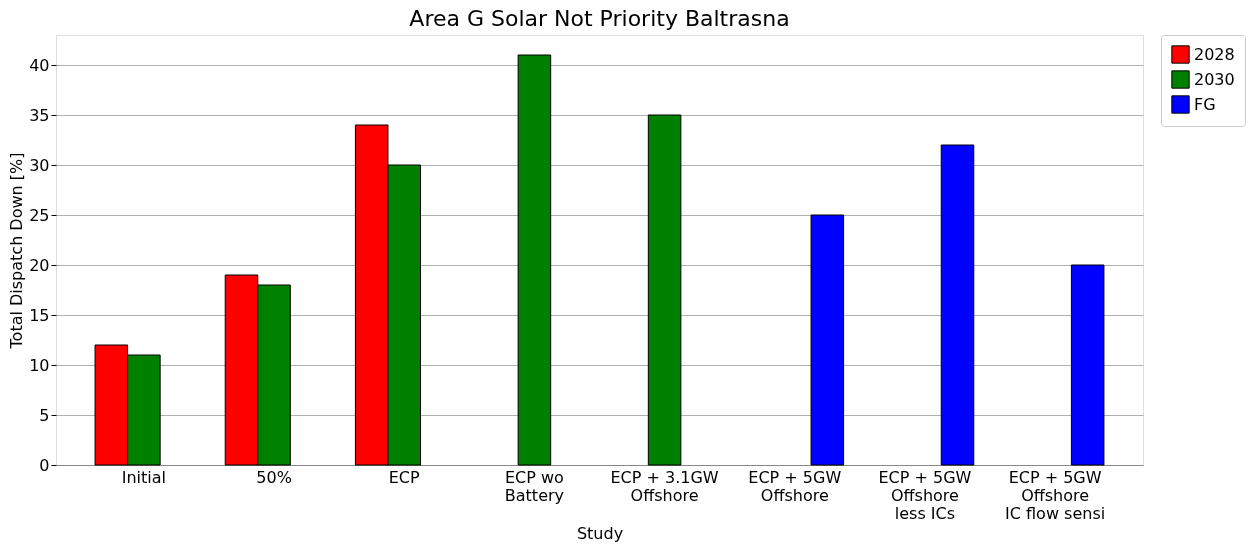  I want to click on x-axis-title: Study, so click(600, 533).